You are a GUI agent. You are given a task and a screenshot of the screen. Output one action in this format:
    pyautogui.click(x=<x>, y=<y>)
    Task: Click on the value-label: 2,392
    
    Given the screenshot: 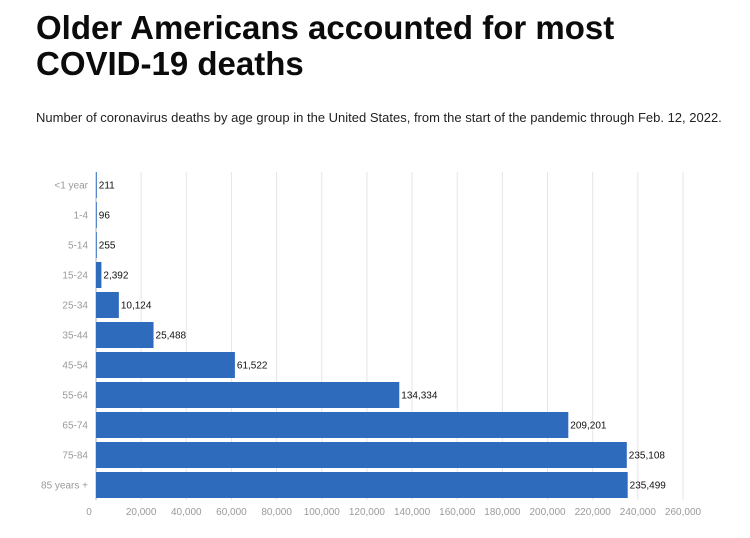 What is the action you would take?
    pyautogui.click(x=115, y=276)
    